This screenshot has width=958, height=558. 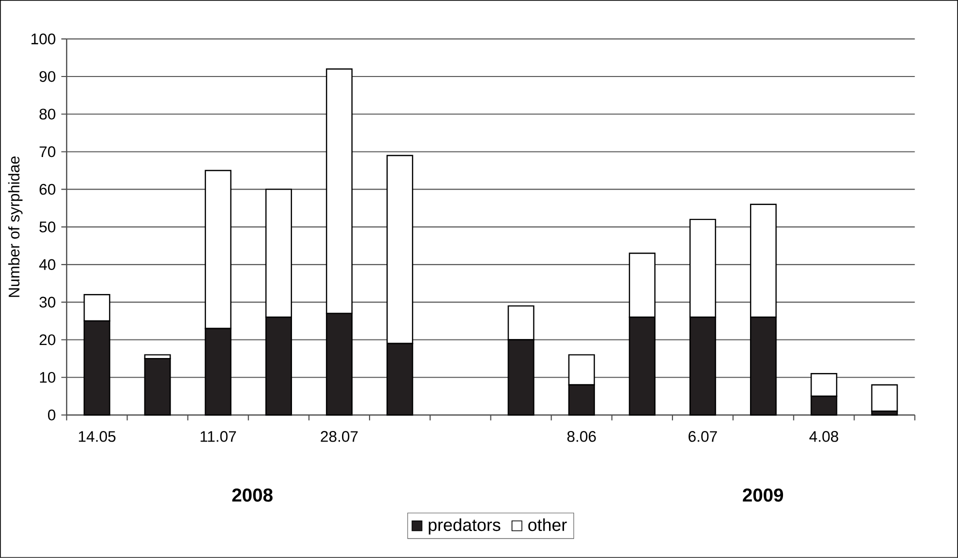 I want to click on x-tick-label: 6.07, so click(x=702, y=436).